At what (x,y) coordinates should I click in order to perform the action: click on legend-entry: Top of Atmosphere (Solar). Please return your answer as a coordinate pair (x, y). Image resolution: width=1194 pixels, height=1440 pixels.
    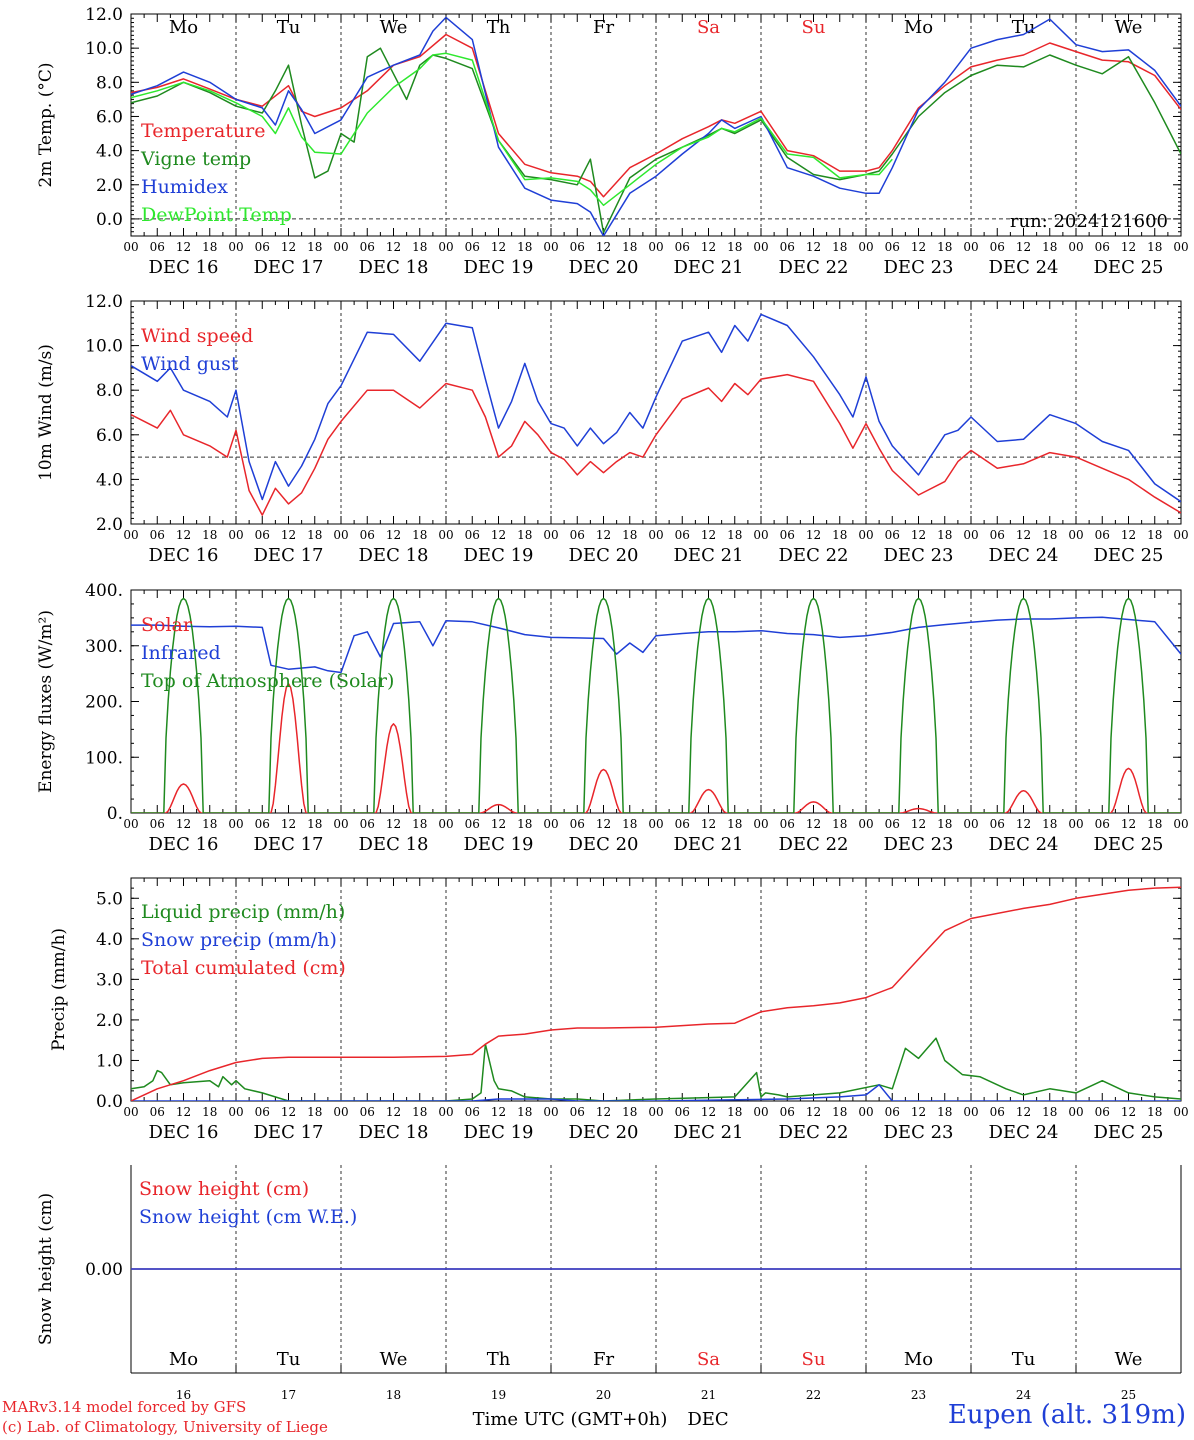
    Looking at the image, I should click on (267, 681).